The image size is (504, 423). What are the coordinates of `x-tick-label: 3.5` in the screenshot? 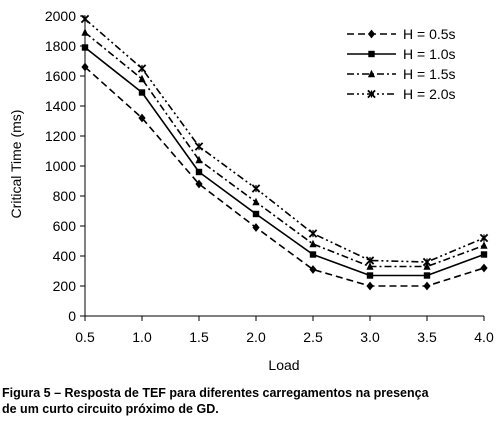 It's located at (427, 337).